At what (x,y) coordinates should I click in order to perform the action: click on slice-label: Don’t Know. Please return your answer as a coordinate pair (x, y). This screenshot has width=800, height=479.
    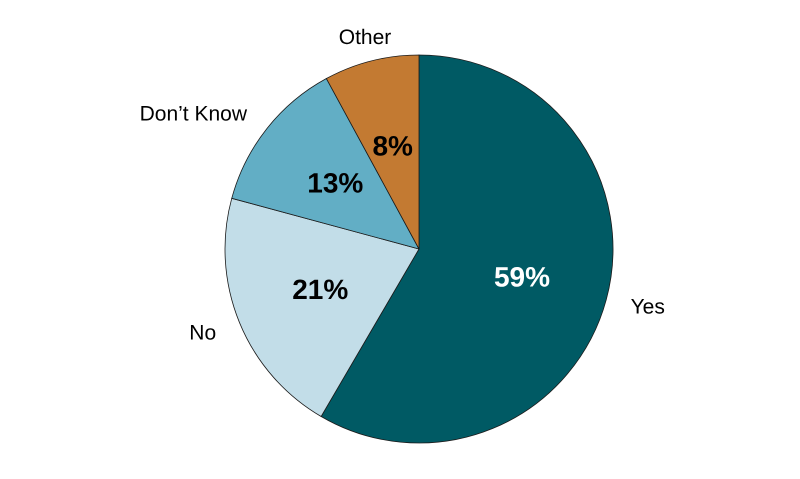
    Looking at the image, I should click on (194, 114).